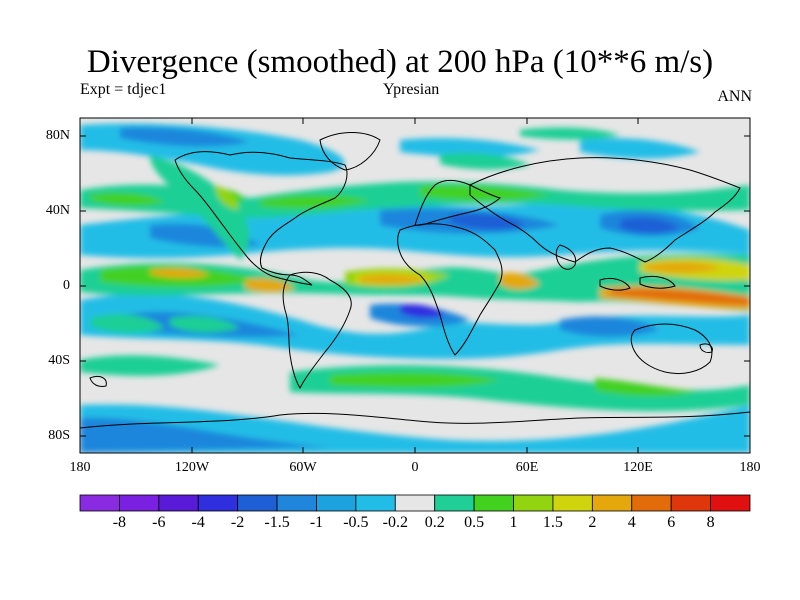 This screenshot has height=600, width=800. What do you see at coordinates (198, 522) in the screenshot?
I see `colorbar-label: -4` at bounding box center [198, 522].